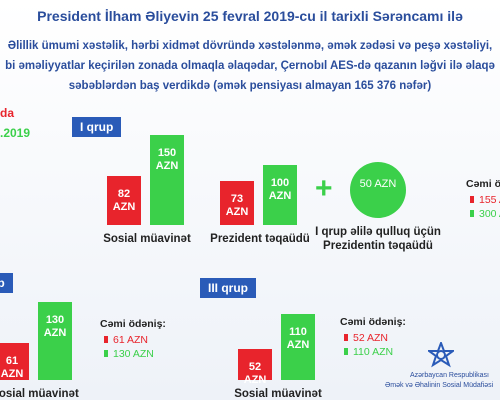 The width and height of the screenshot is (500, 400). Describe the element at coordinates (97, 127) in the screenshot. I see `group-label: I qrup` at that location.